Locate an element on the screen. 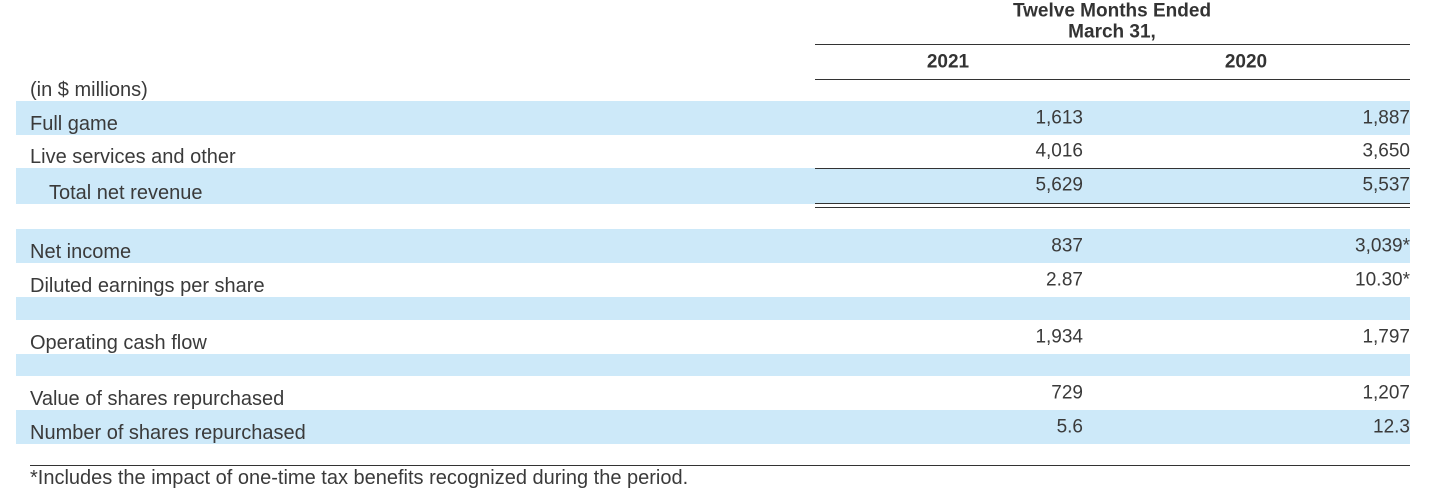 The height and width of the screenshot is (499, 1446). cell-value: 837 is located at coordinates (1067, 246).